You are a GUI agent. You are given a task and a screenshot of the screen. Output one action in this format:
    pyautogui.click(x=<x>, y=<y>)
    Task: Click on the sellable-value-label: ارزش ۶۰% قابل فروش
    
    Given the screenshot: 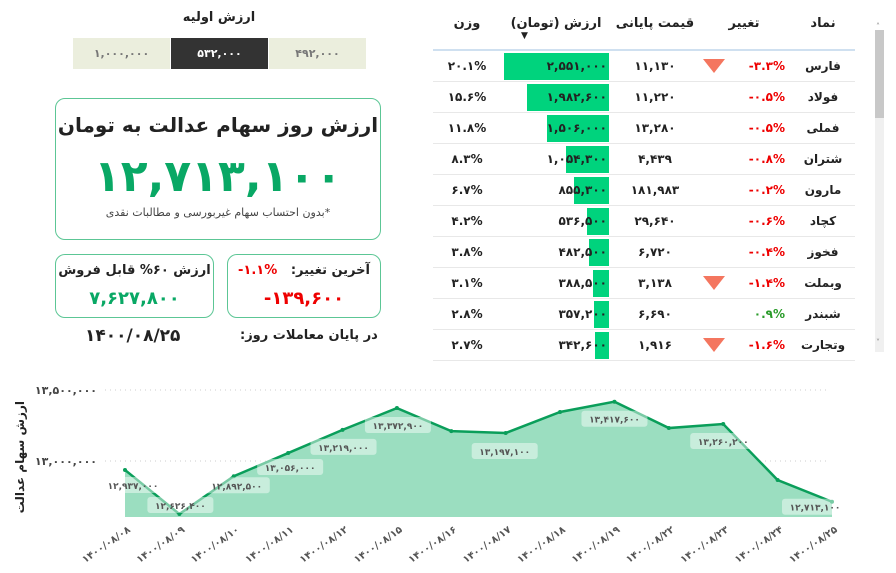 What is the action you would take?
    pyautogui.click(x=134, y=270)
    